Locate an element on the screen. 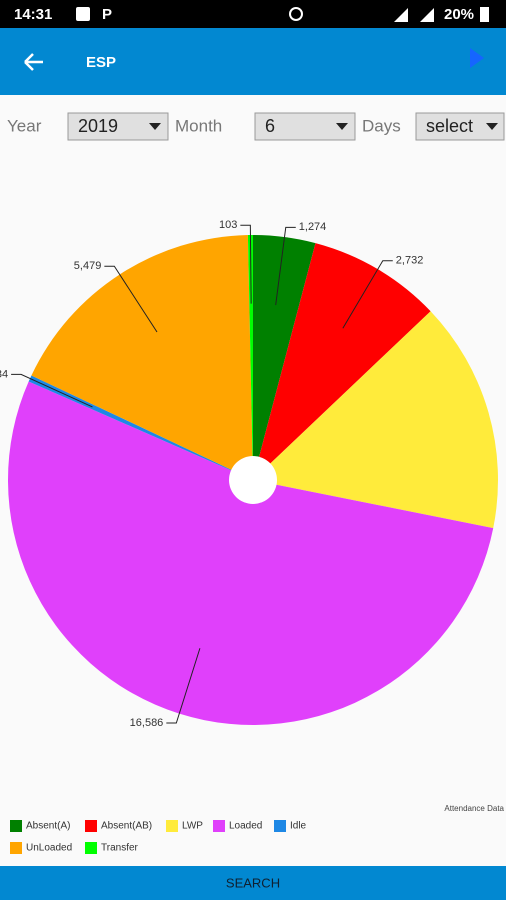 The width and height of the screenshot is (506, 900). value-label: 134 is located at coordinates (4, 374).